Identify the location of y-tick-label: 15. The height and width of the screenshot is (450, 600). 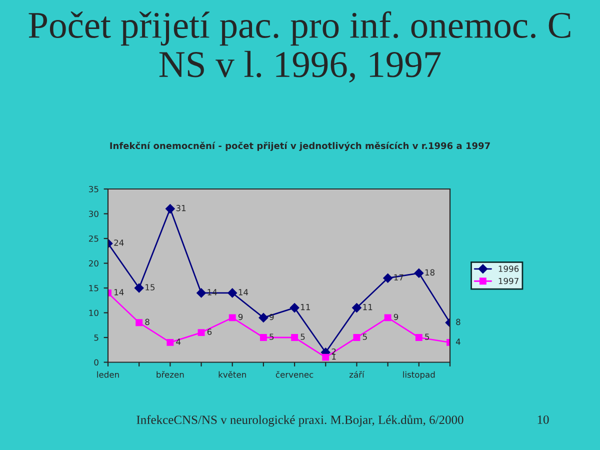
(93, 288).